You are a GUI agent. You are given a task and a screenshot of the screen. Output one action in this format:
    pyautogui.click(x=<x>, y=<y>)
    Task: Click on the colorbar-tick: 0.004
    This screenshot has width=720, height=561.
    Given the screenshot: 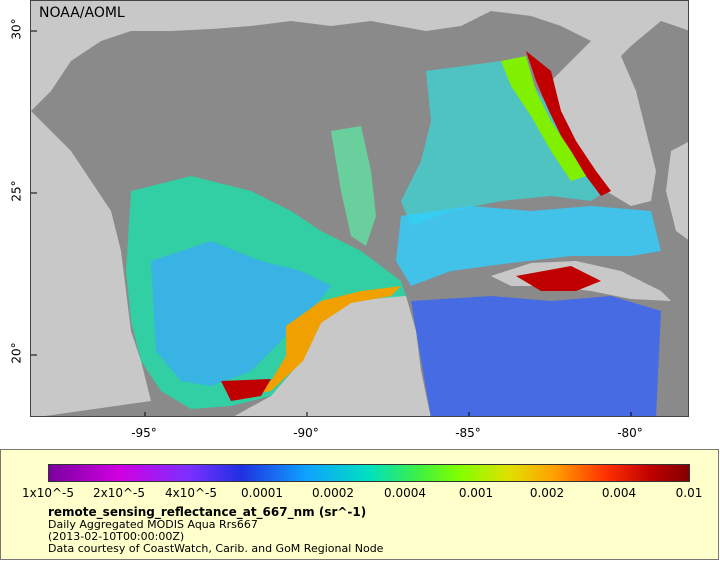 What is the action you would take?
    pyautogui.click(x=619, y=493)
    